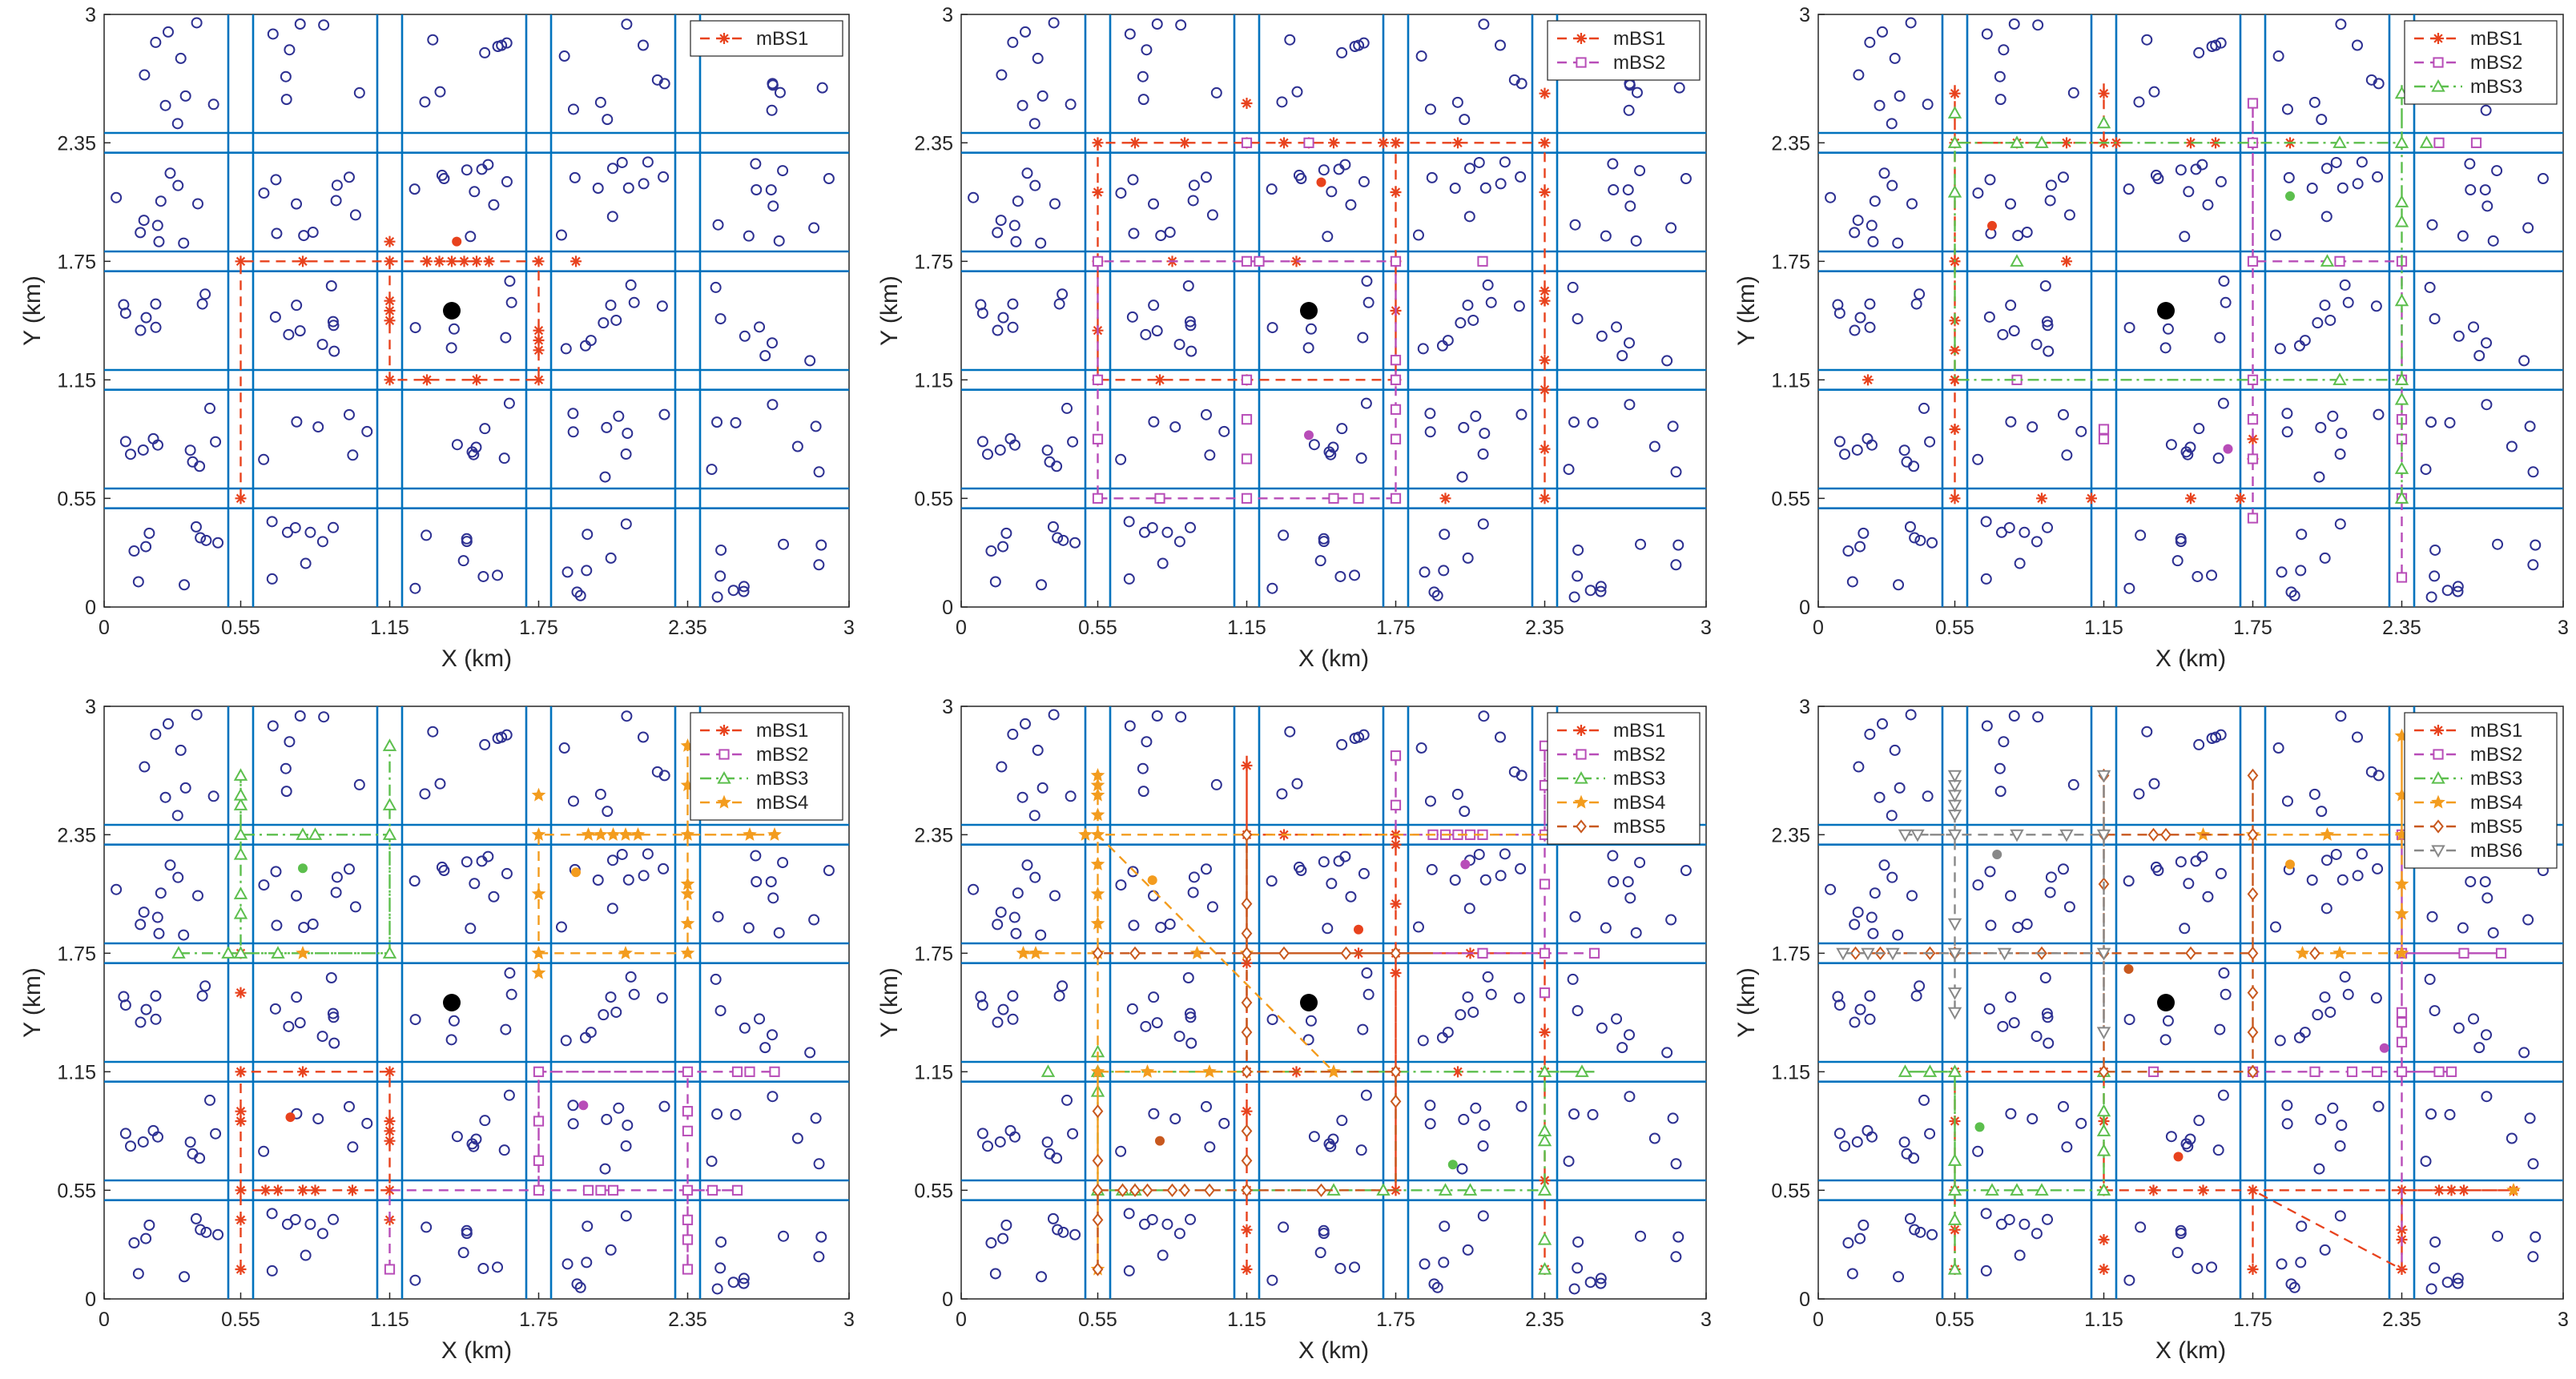 This screenshot has width=2576, height=1379. What do you see at coordinates (1581, 38) in the screenshot?
I see `legend-marker-mBS1` at bounding box center [1581, 38].